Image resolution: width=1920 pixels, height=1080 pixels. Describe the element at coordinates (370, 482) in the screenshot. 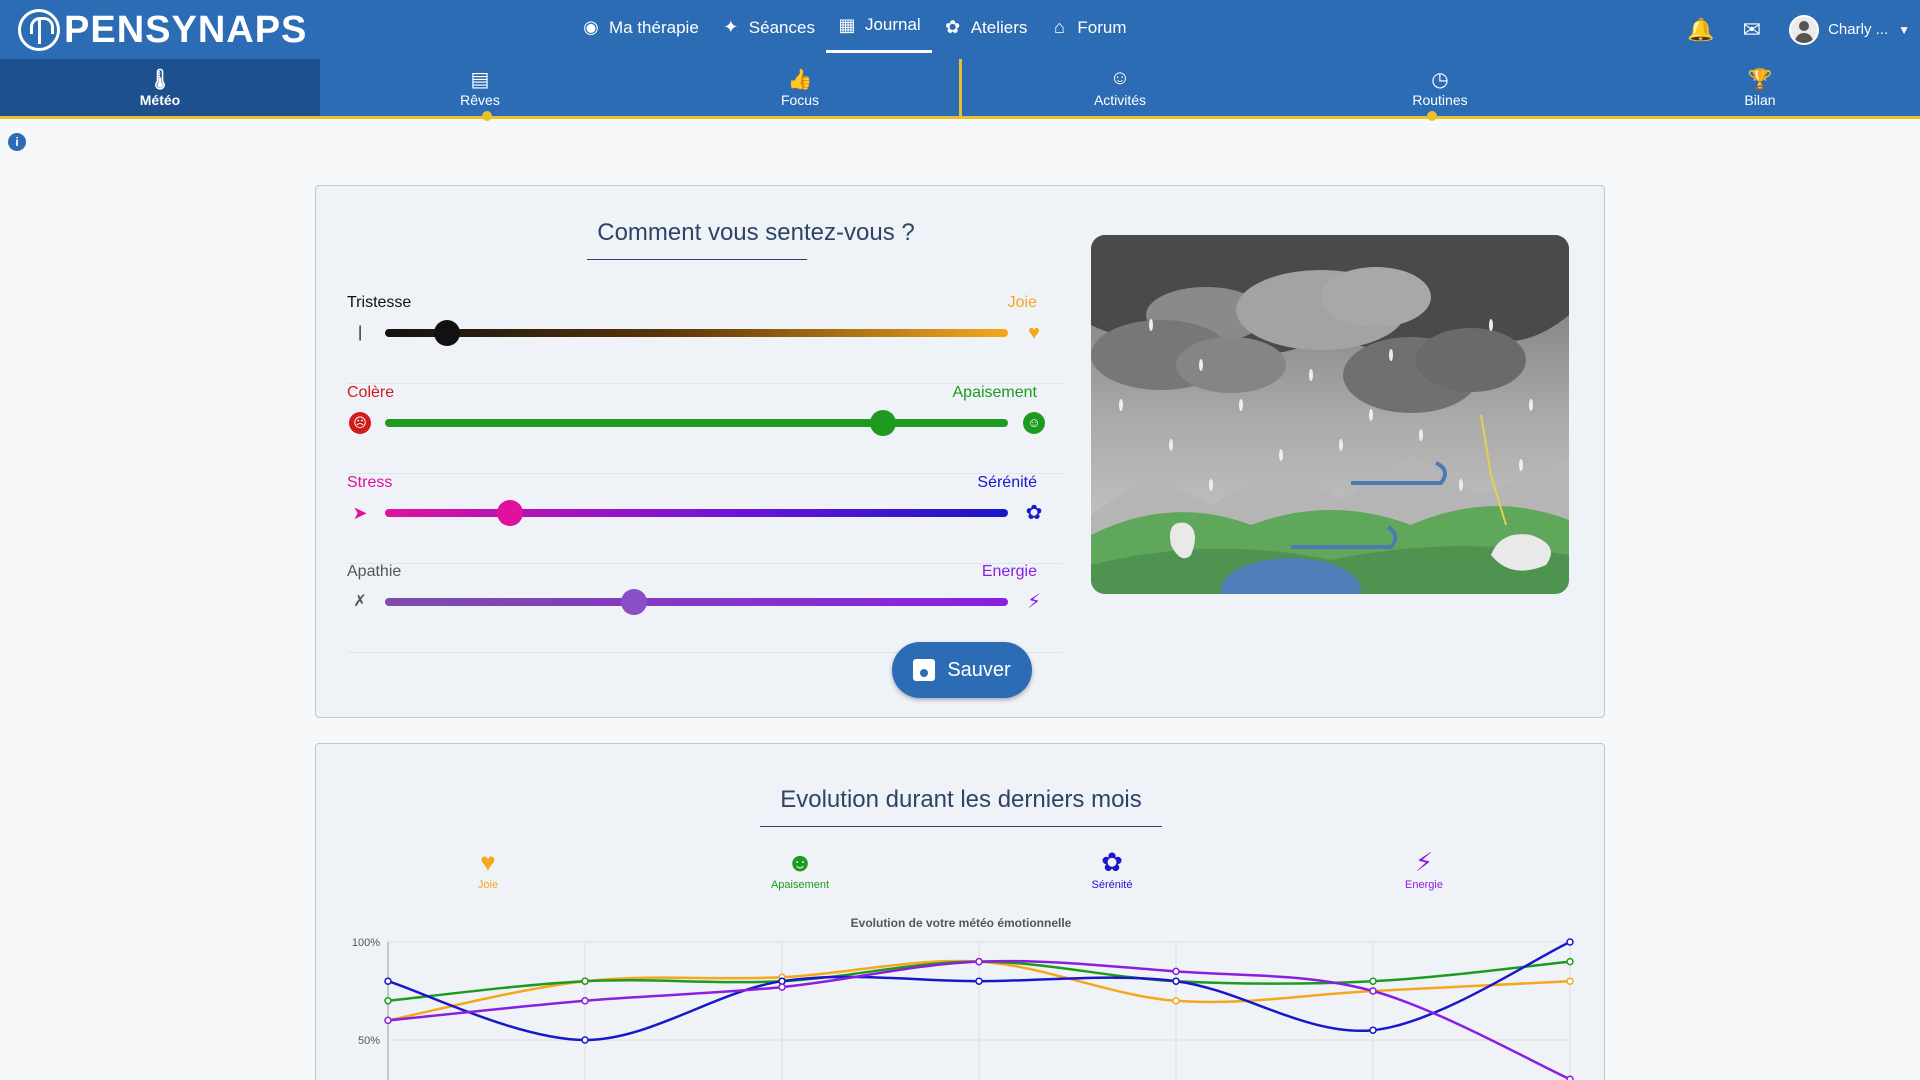

I see `slider-left-label: Stress` at that location.